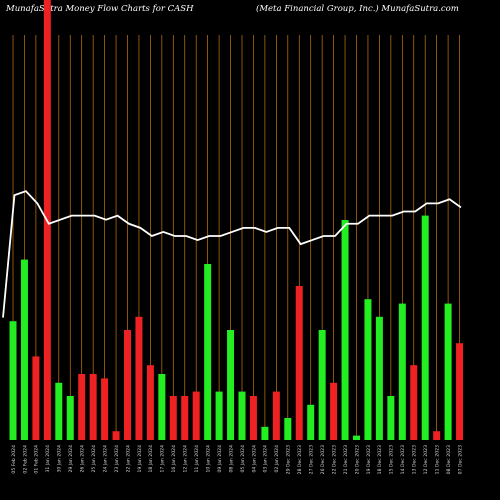 Image resolution: width=500 pixels, height=500 pixels. What do you see at coordinates (357, 459) in the screenshot?
I see `x-tick-label: 20 Dec 2023` at bounding box center [357, 459].